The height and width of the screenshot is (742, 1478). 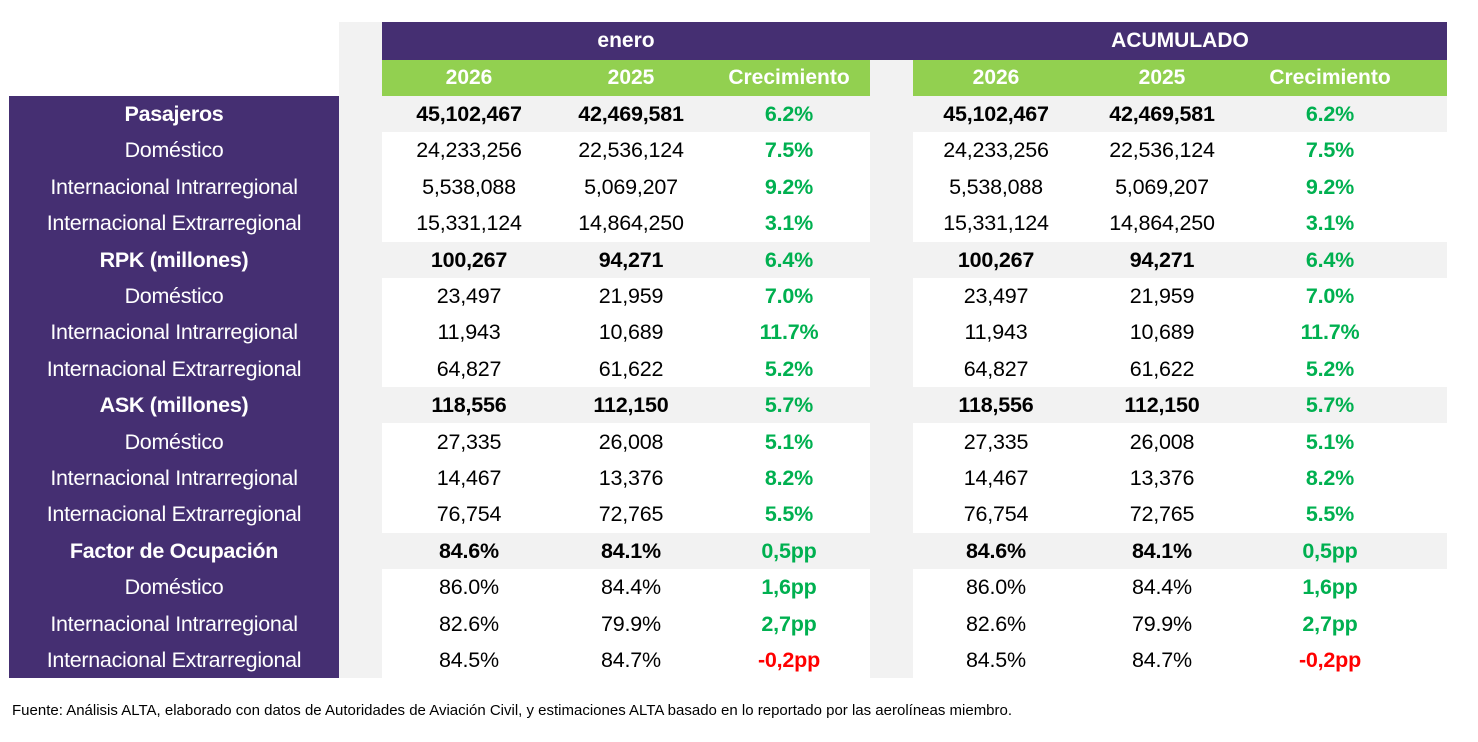 I want to click on row-label: ASK (millones), so click(x=174, y=405).